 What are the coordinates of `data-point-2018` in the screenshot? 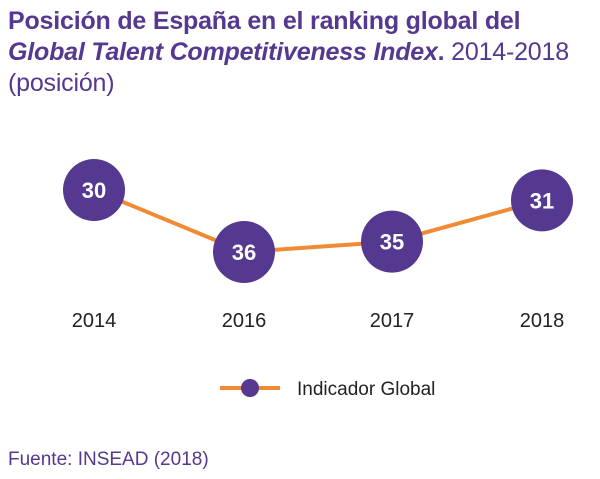 It's located at (542, 200).